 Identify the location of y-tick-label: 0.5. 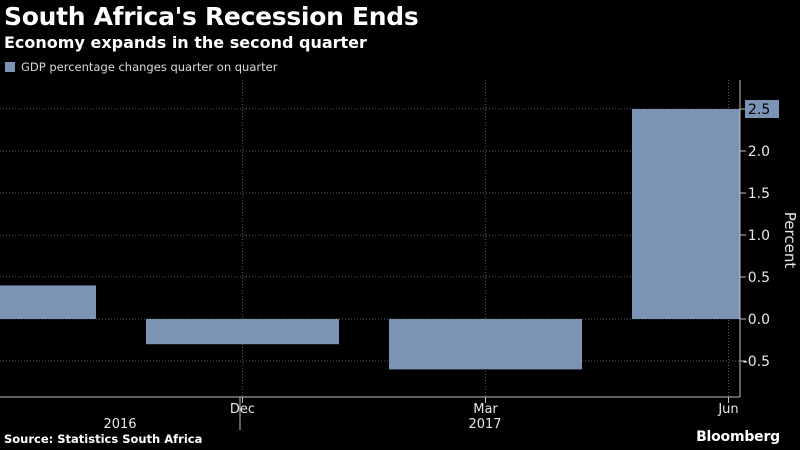
(759, 278).